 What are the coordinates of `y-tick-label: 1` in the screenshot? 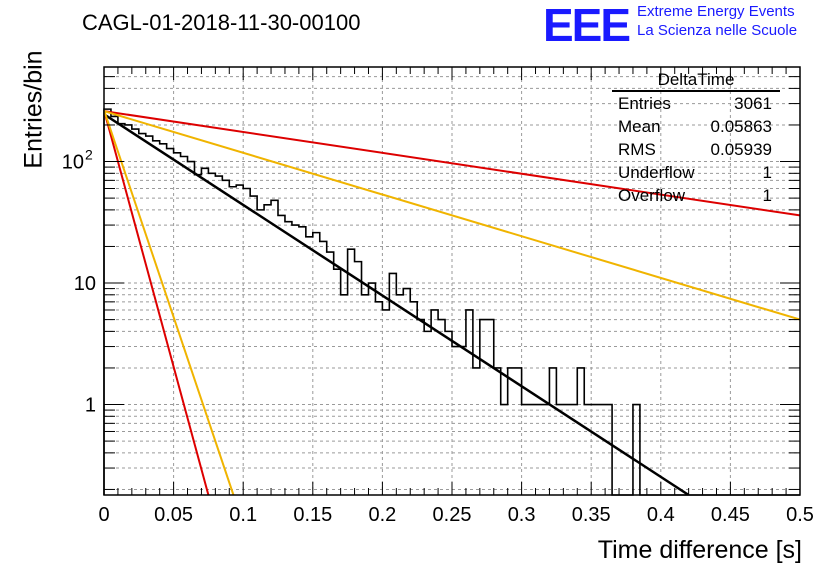 It's located at (90, 406).